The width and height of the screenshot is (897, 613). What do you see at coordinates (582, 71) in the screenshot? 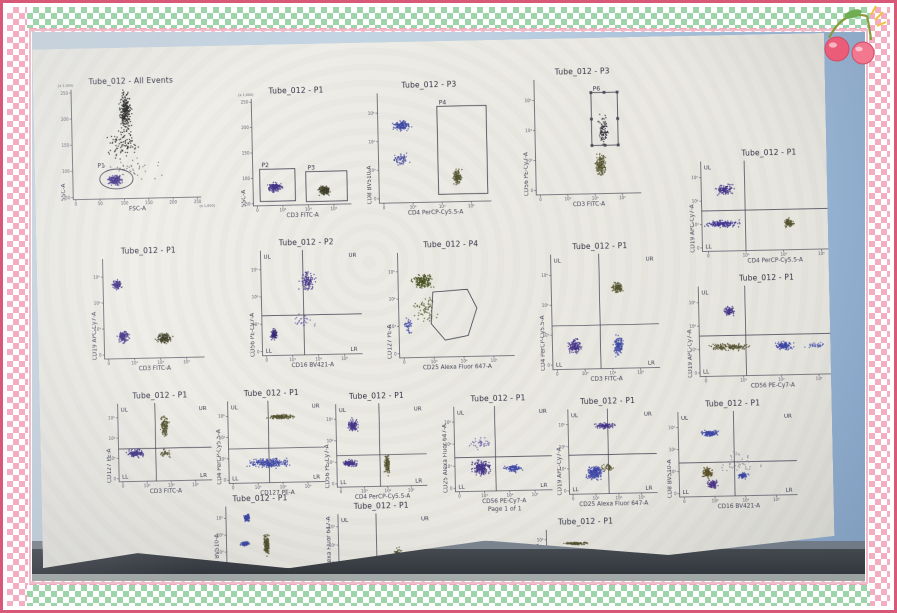
I see `plot-title: Tube_012 - P3` at bounding box center [582, 71].